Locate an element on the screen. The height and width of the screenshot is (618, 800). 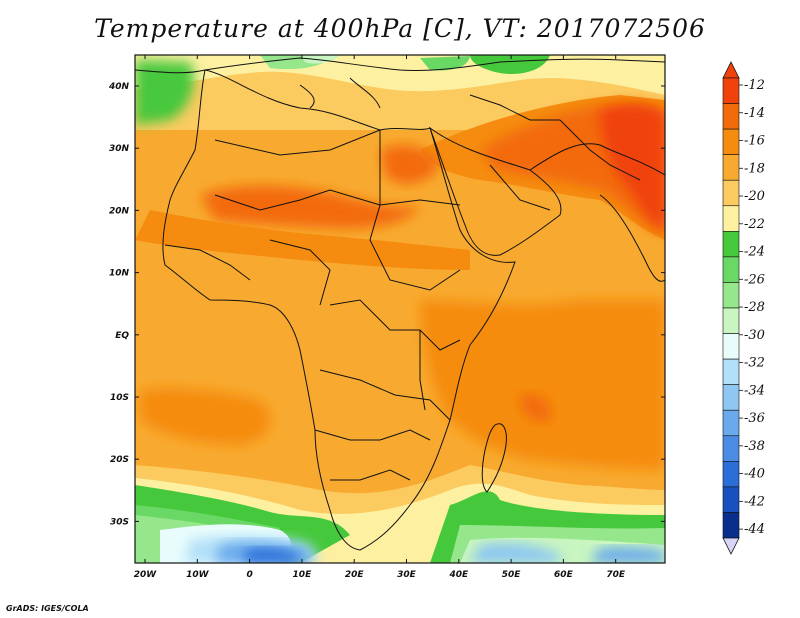
lon-tick-label: 10W is located at coordinates (198, 575).